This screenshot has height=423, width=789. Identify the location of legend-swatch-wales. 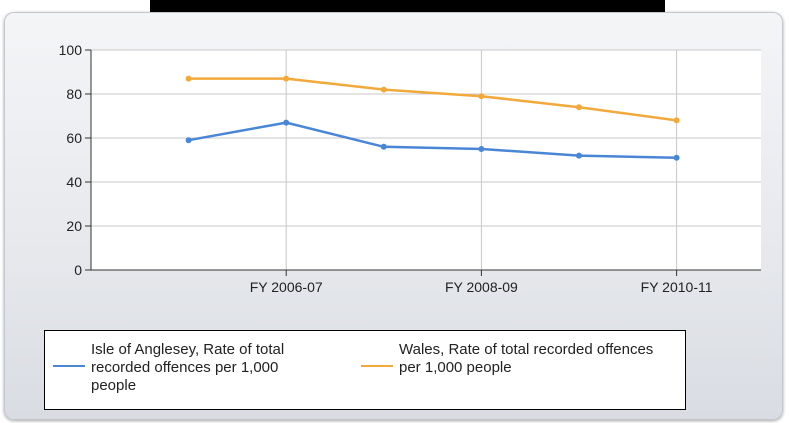
(377, 366).